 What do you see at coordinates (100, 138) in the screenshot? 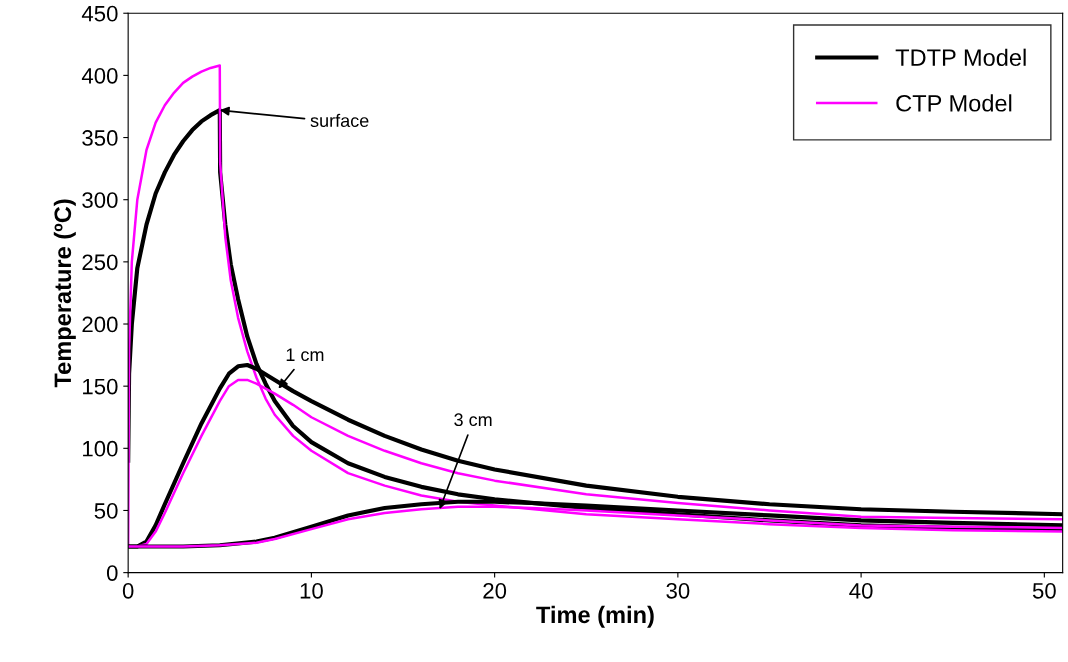
I see `y-tick-label: 350` at bounding box center [100, 138].